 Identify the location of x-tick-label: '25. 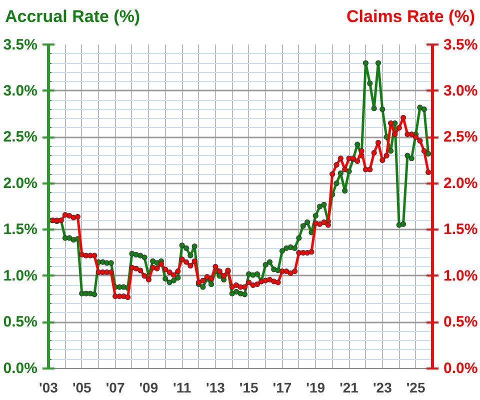
(416, 388).